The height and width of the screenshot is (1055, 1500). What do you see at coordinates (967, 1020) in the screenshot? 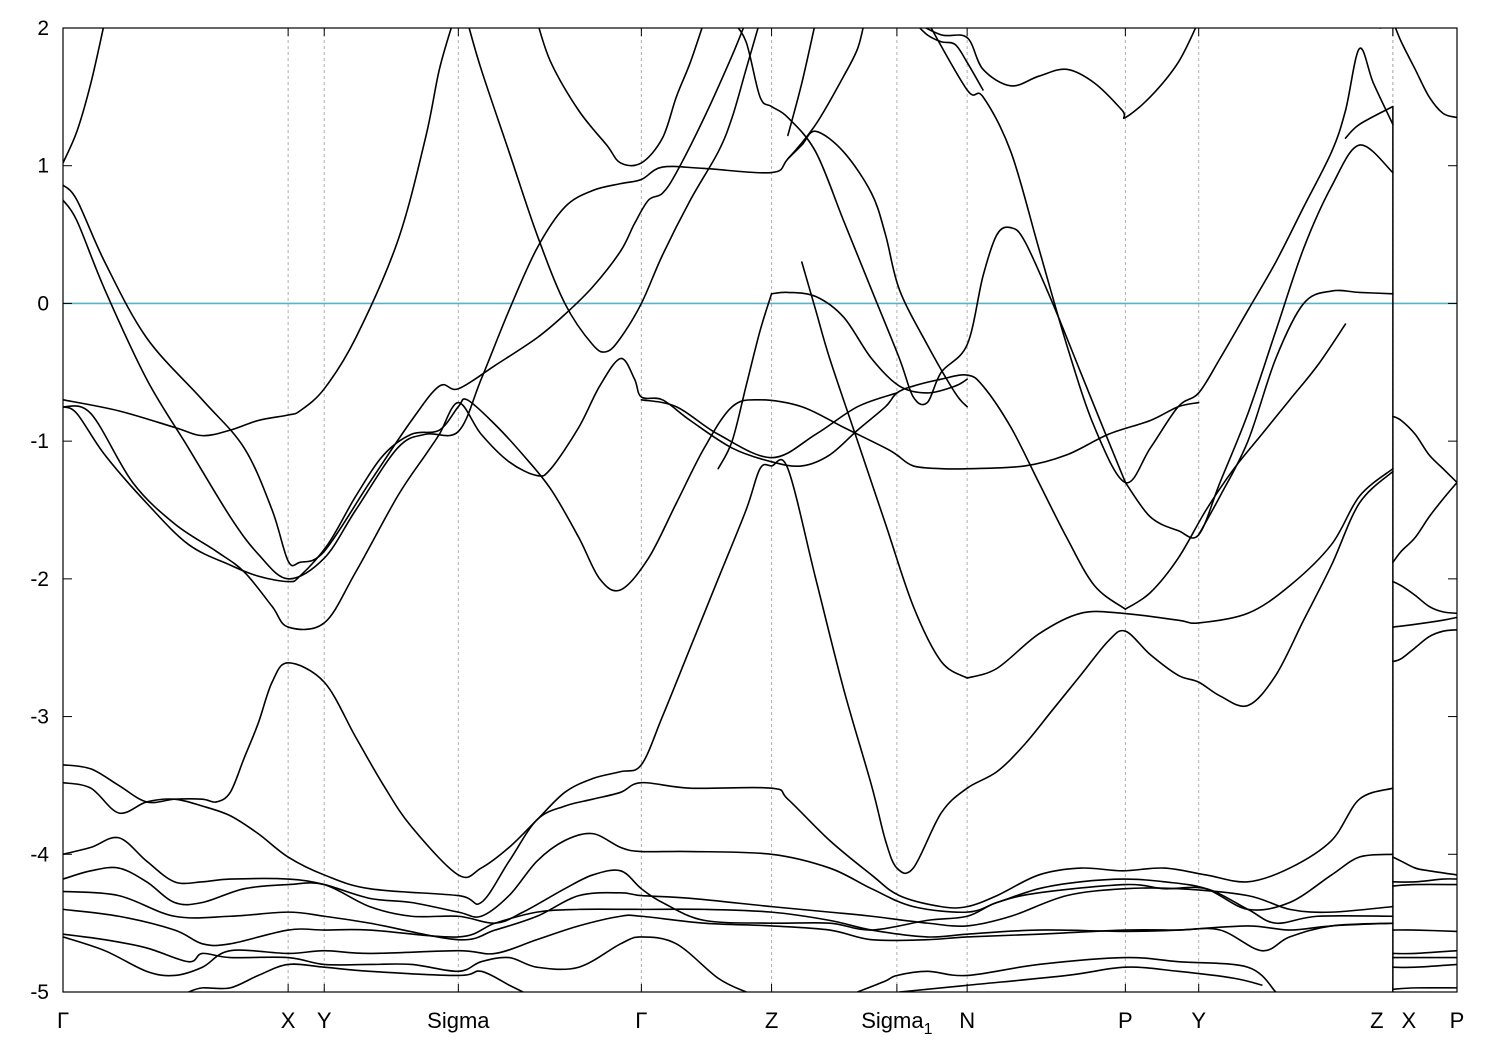
I see `kpoint-label: N` at bounding box center [967, 1020].